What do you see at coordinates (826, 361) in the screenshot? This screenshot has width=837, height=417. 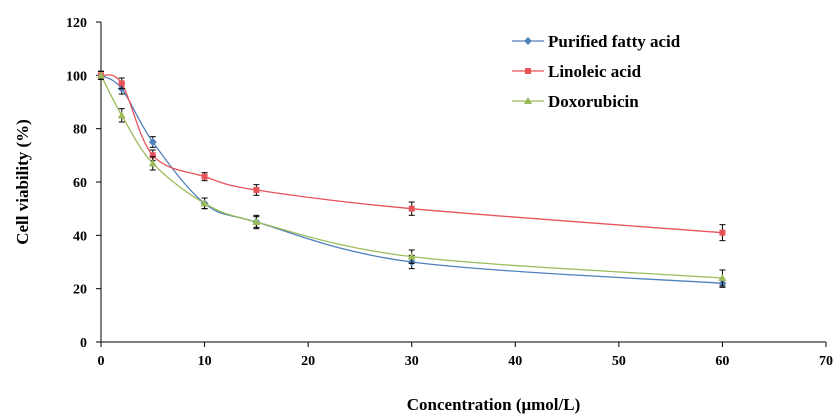 I see `x-tick-label: 70` at bounding box center [826, 361].